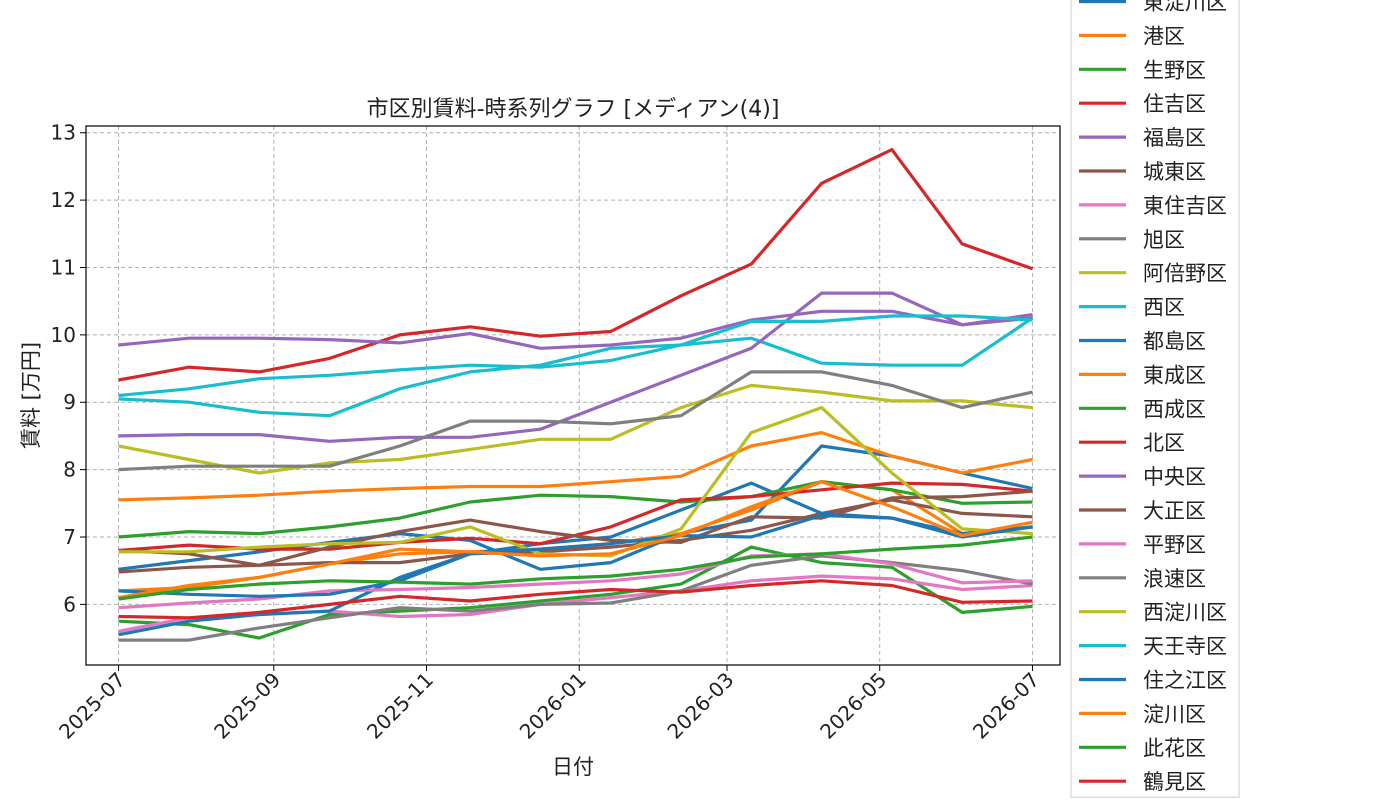 The height and width of the screenshot is (800, 1400). What do you see at coordinates (1185, 647) in the screenshot?
I see `legend-label: 天王寺区` at bounding box center [1185, 647].